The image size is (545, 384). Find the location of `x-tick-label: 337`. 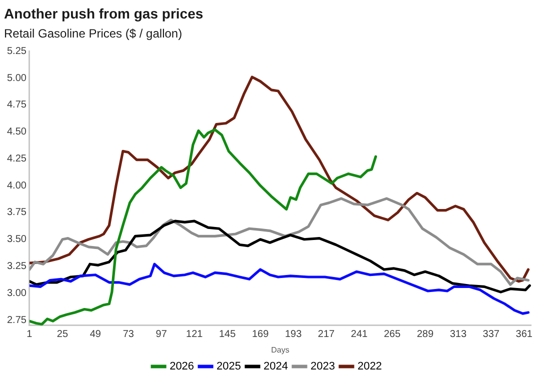

x-tick-label: 337 is located at coordinates (491, 334).